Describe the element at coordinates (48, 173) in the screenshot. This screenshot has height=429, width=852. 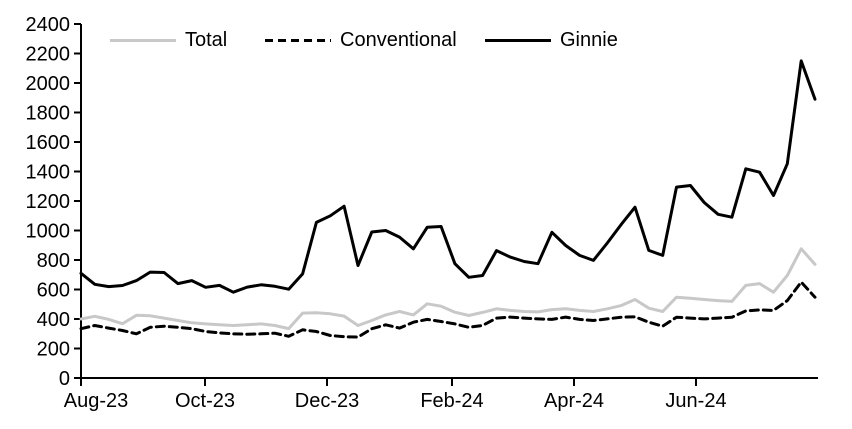
I see `y-tick-label: 1400` at that location.